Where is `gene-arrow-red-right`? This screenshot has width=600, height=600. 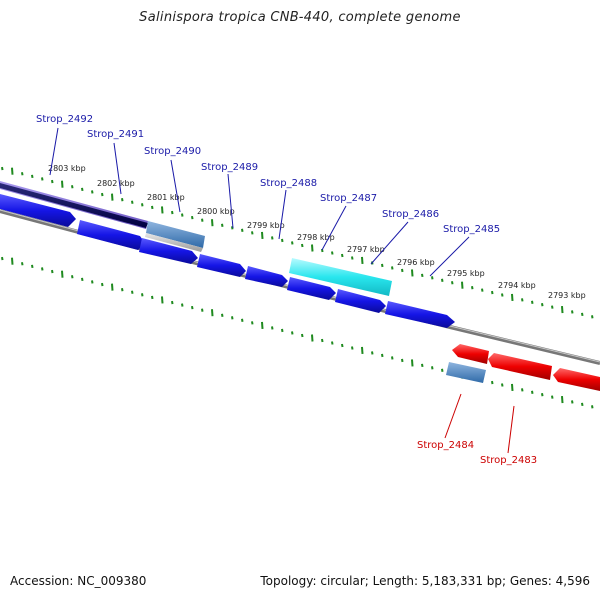 gene-arrow-red-right is located at coordinates (576, 379).